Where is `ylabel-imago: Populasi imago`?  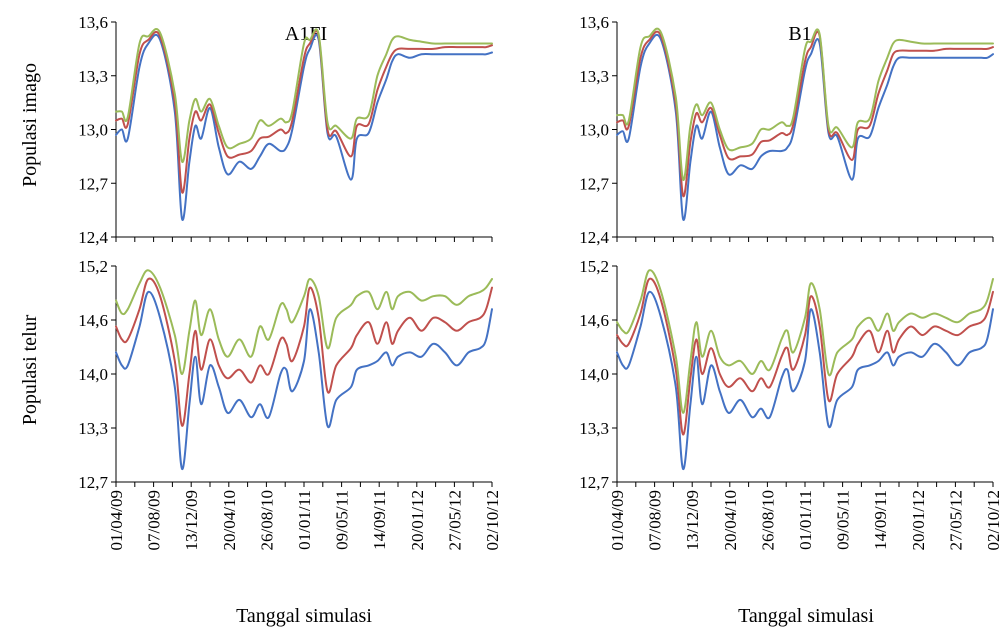 ylabel-imago: Populasi imago is located at coordinates (30, 125).